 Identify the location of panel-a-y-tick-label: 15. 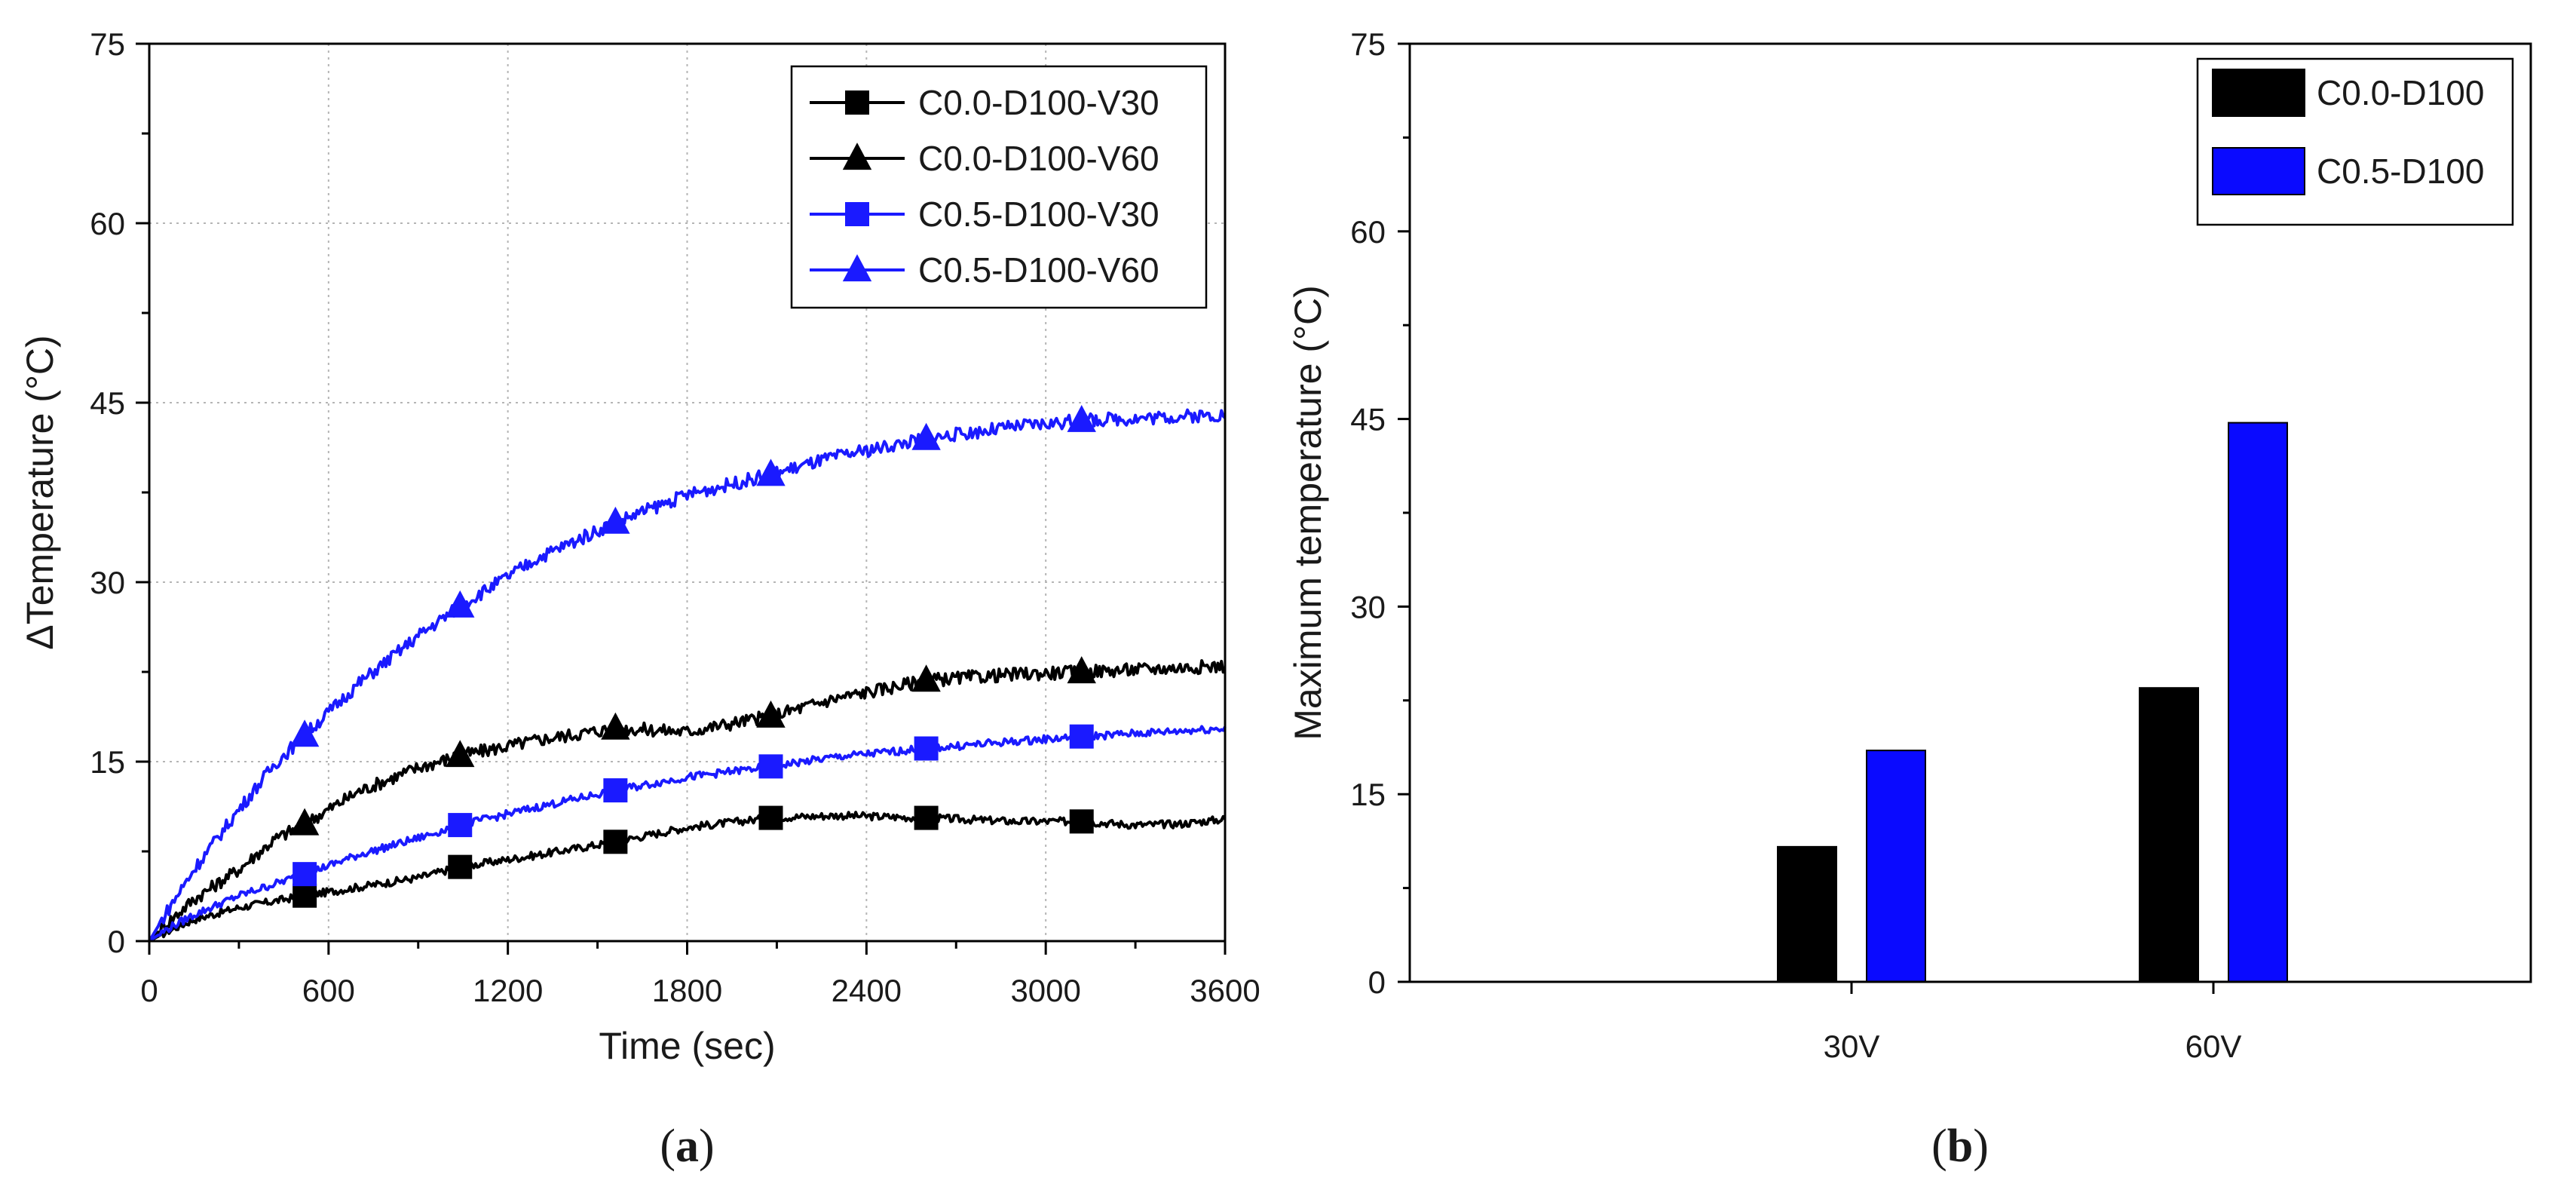
(107, 762).